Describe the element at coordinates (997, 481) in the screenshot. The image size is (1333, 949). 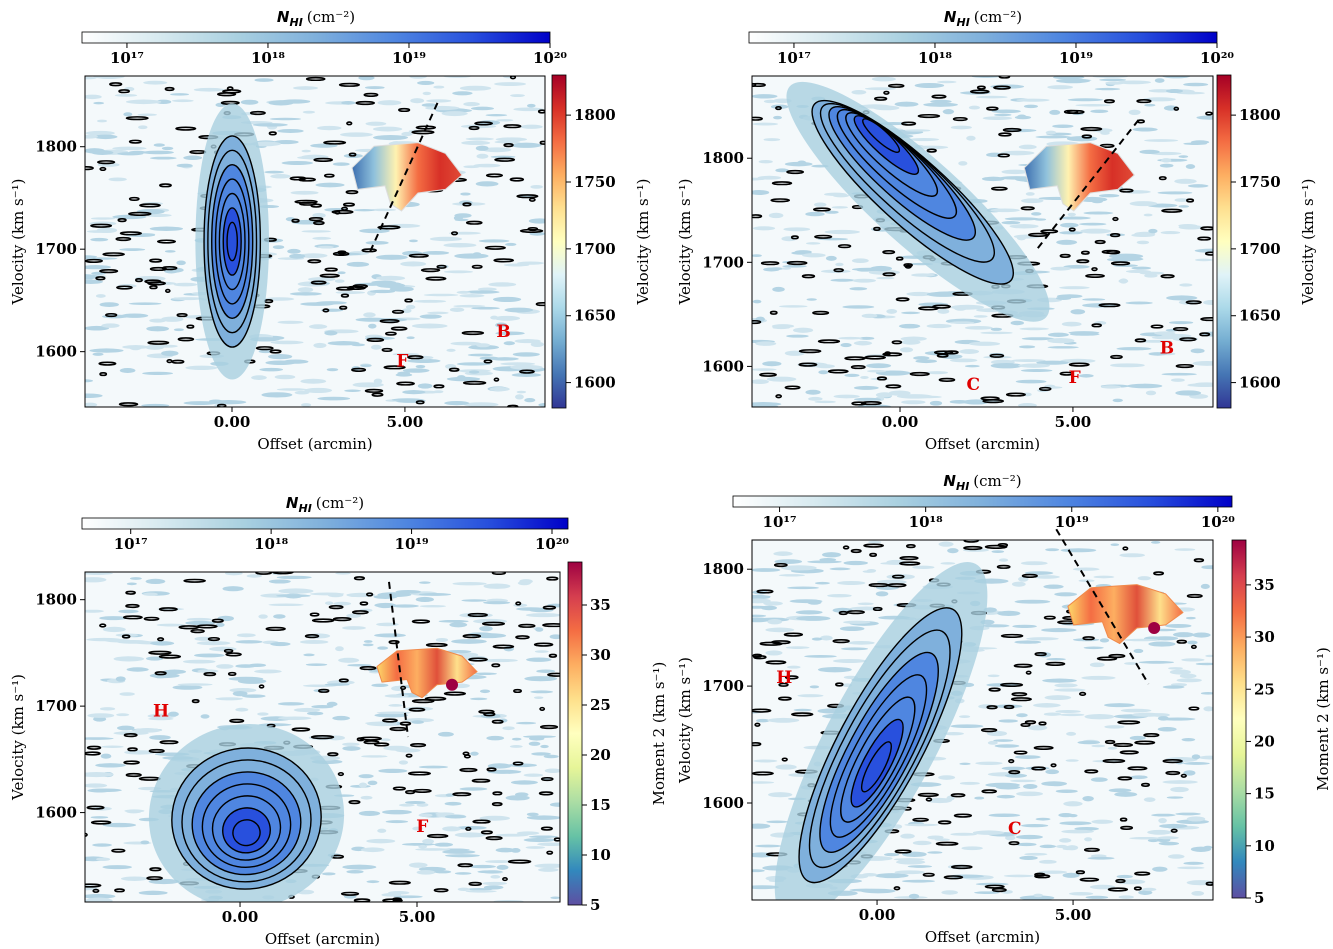
I see `colorbar-unit: (cm⁻²)` at that location.